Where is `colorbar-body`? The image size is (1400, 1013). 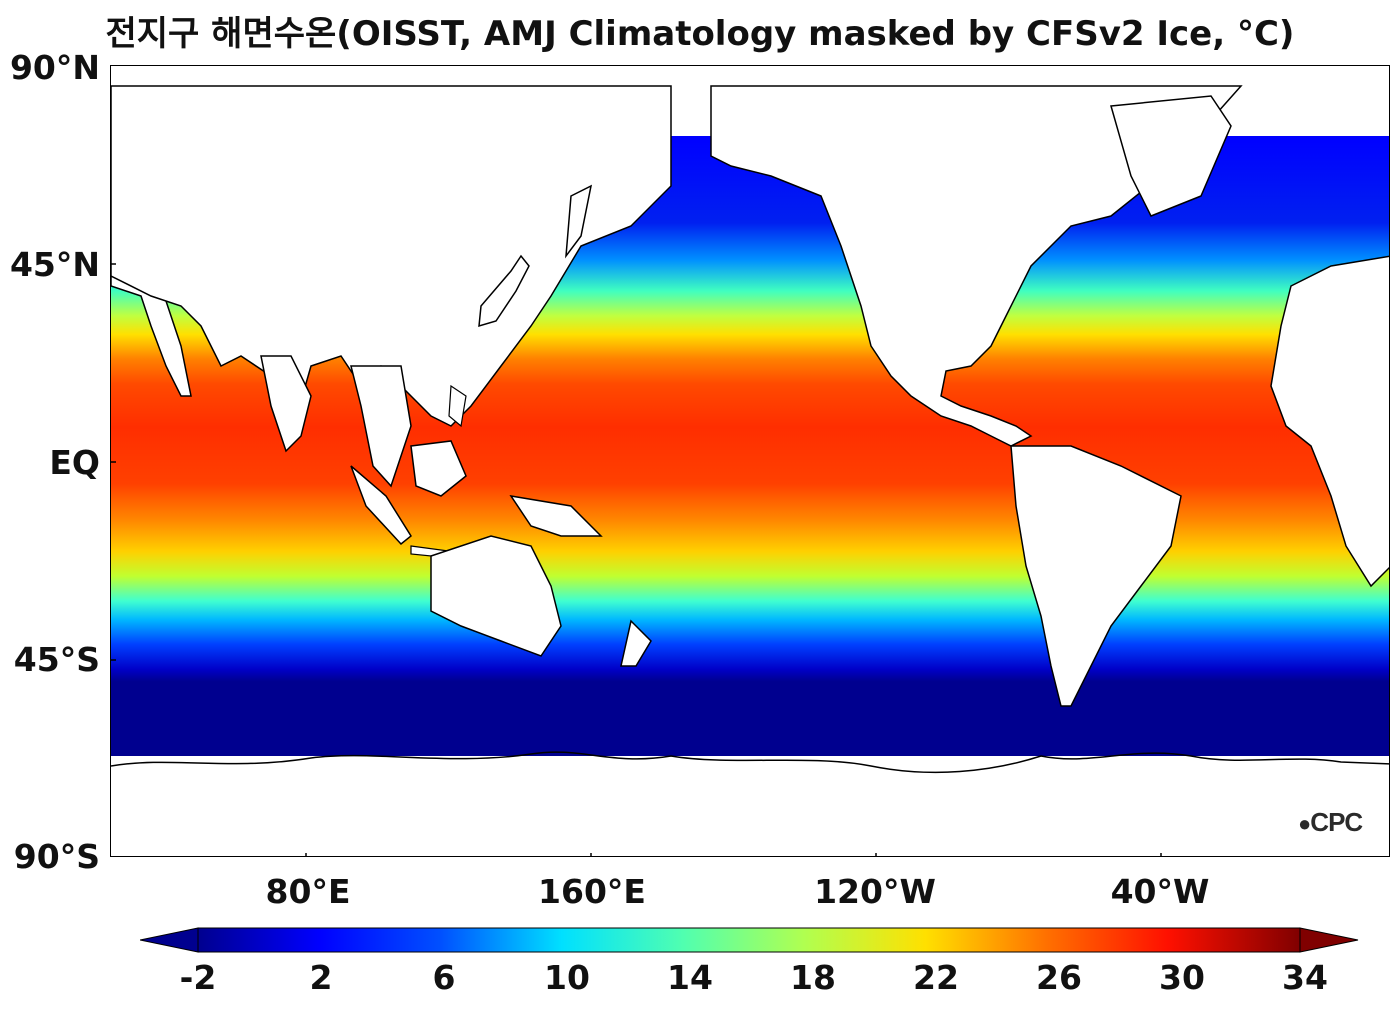
colorbar-body is located at coordinates (749, 940).